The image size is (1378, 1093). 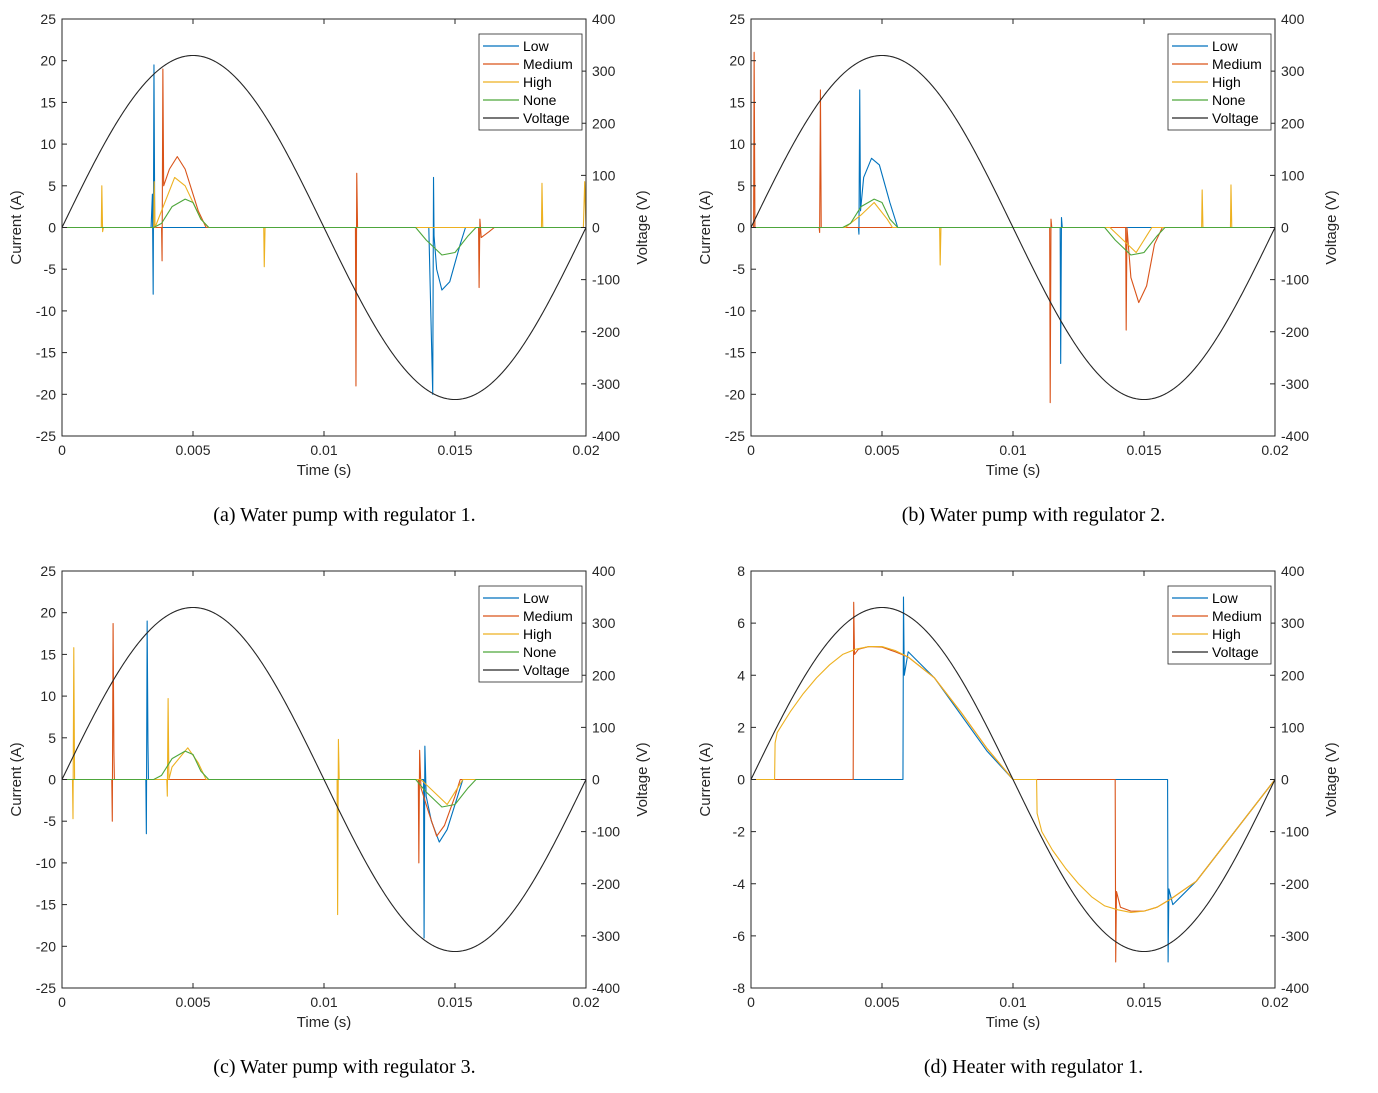 I want to click on y-tick-label: 6, so click(x=741, y=623).